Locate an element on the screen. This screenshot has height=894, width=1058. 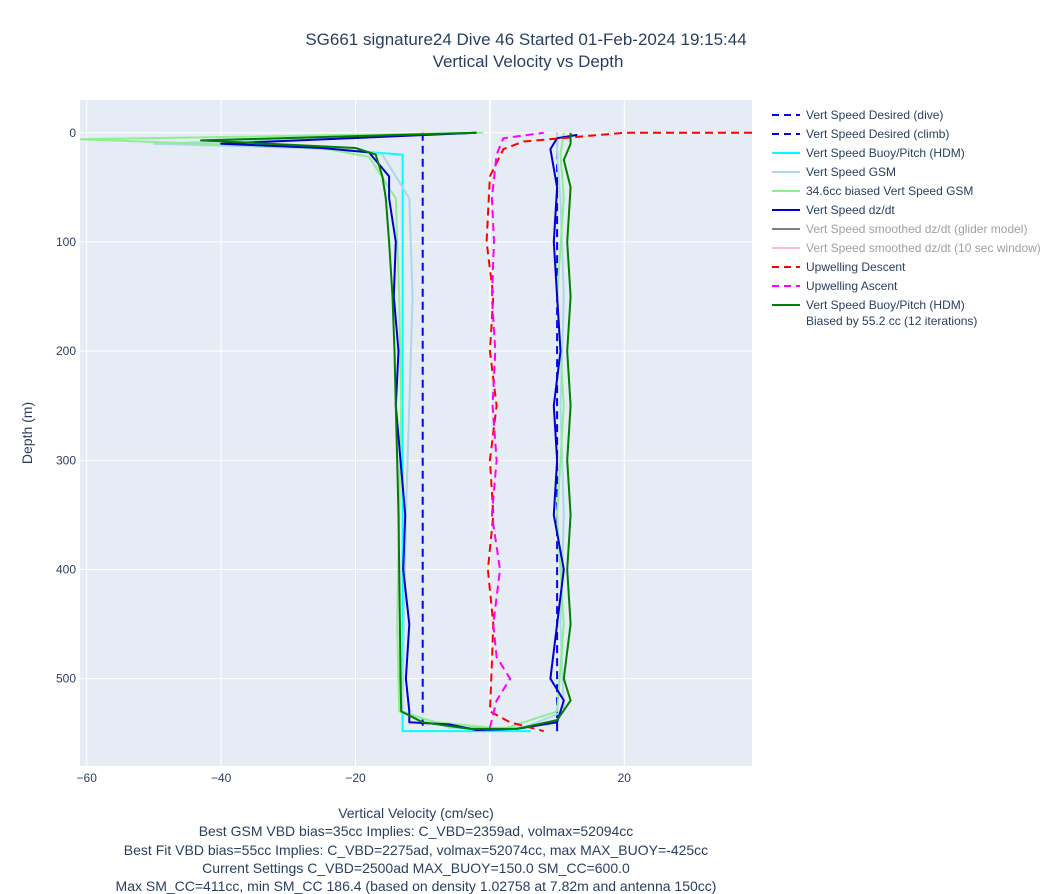
x-axis-ticks: −60 −40 −20 0 20 is located at coordinates (354, 778).